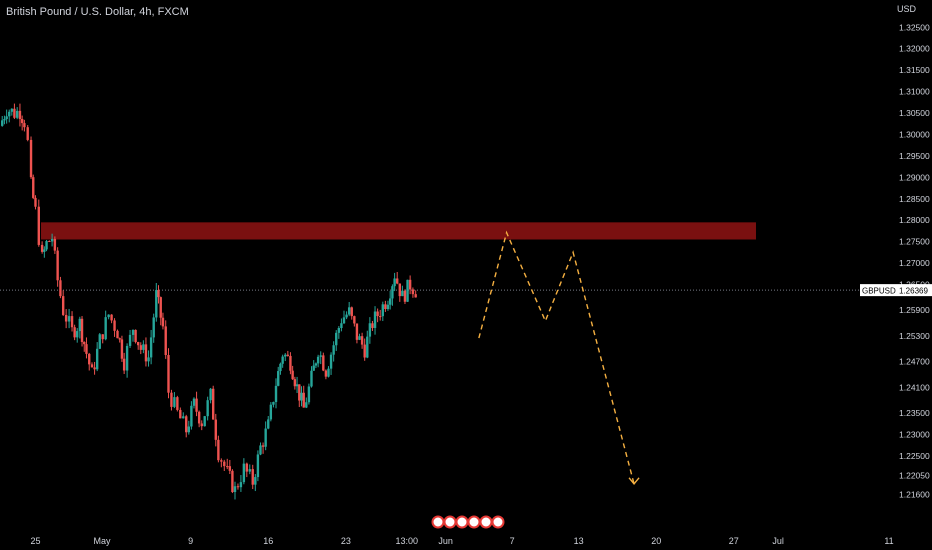 Image resolution: width=932 pixels, height=550 pixels. I want to click on price-tick-label: 1.24100, so click(914, 387).